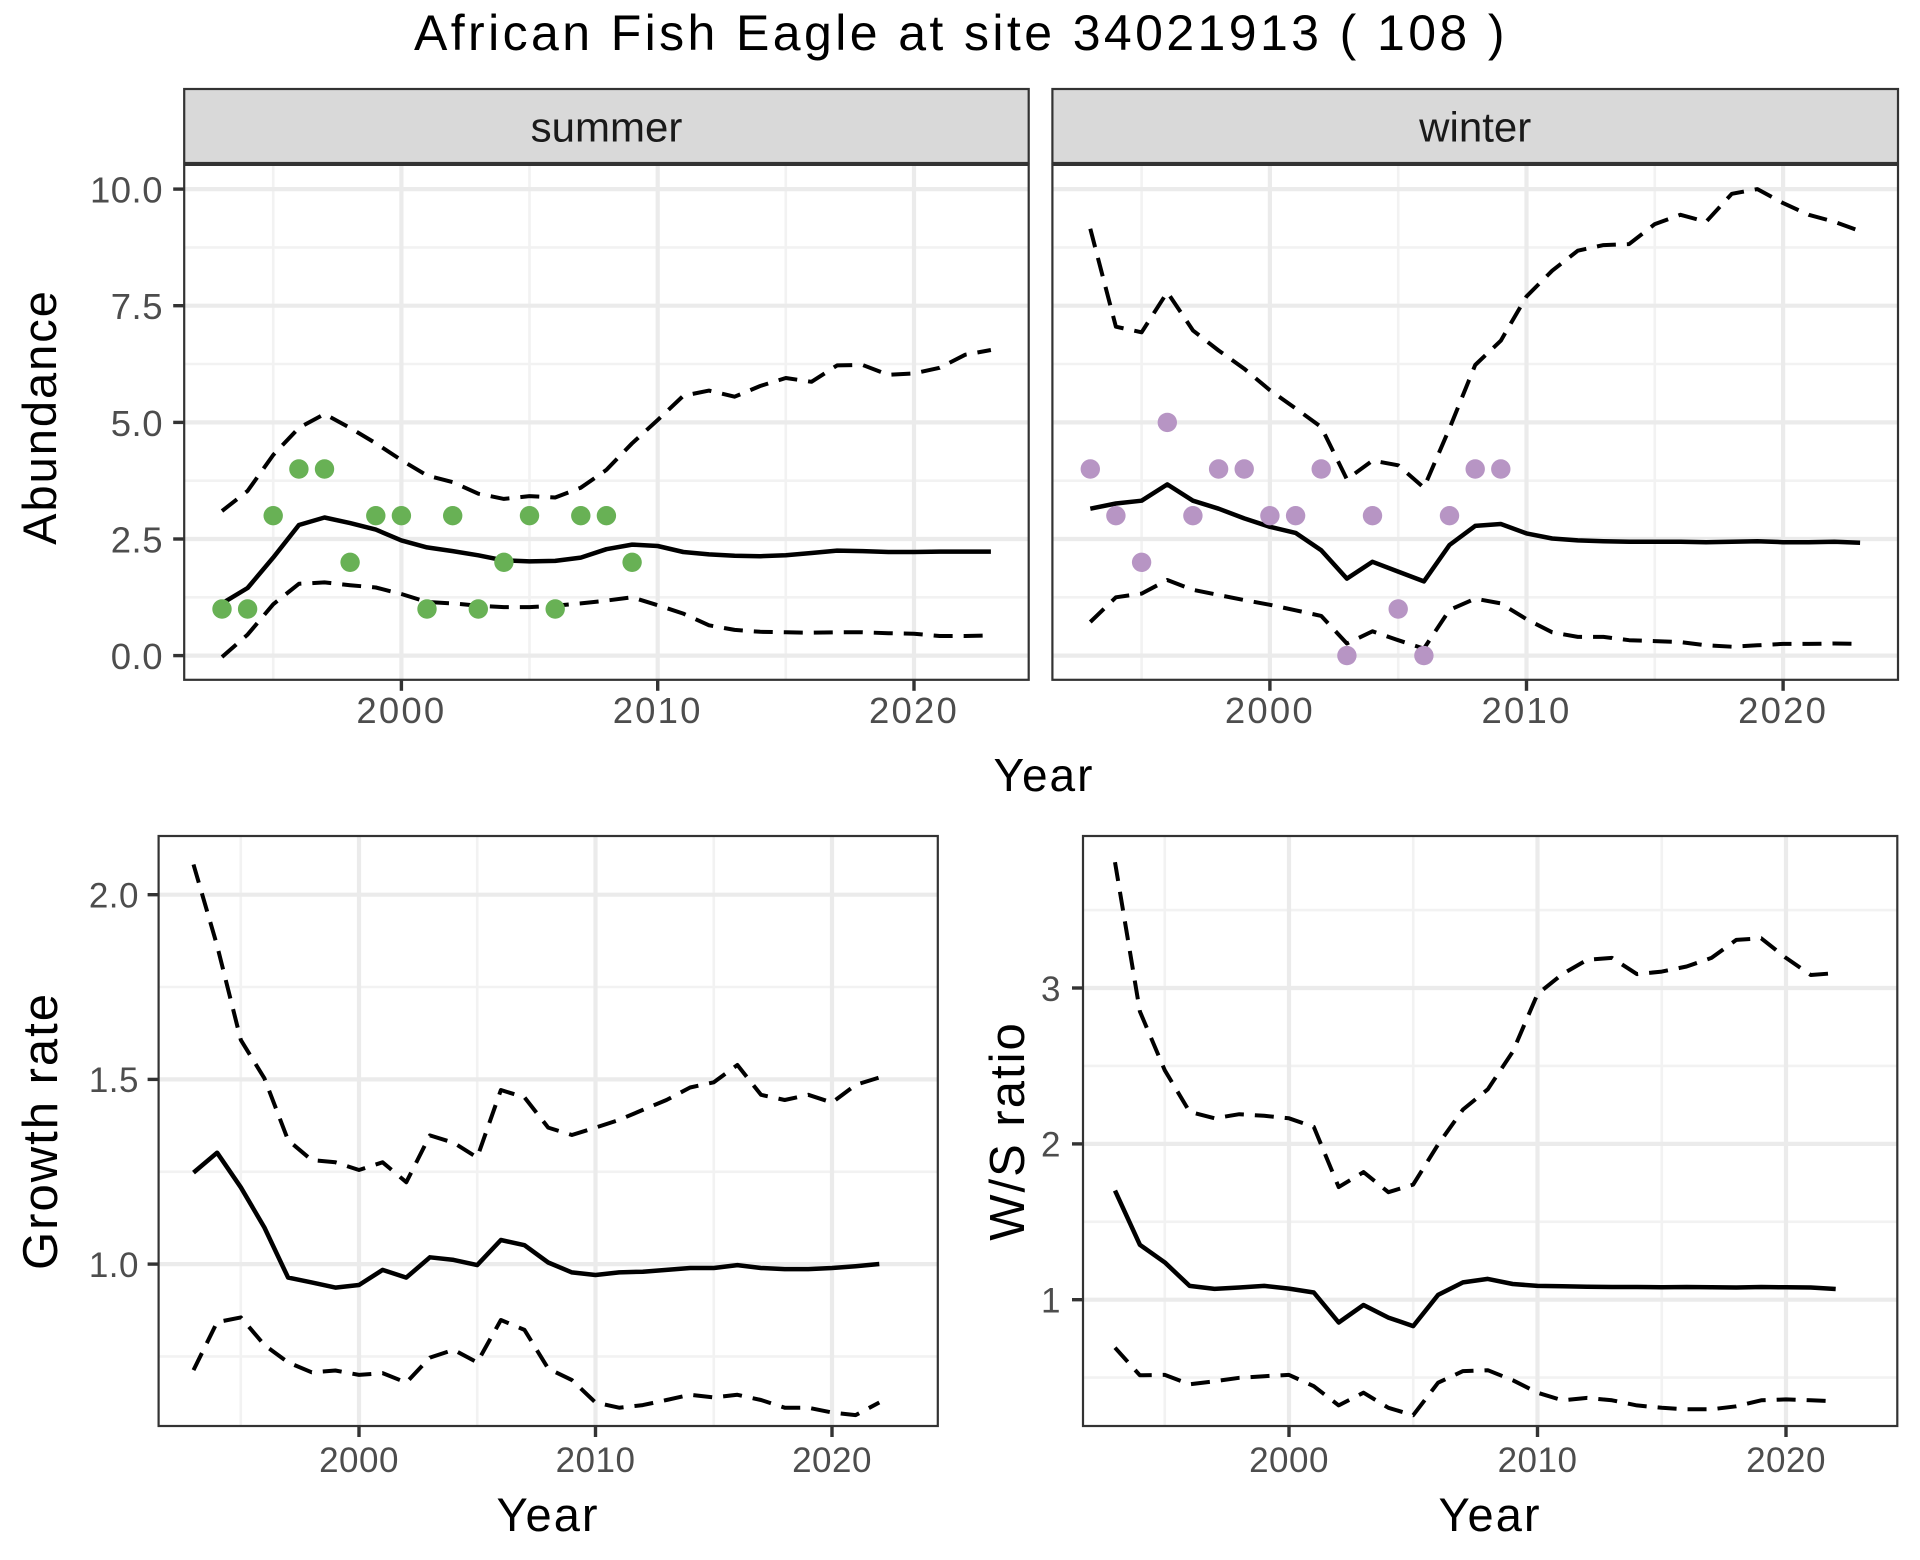 This screenshot has width=1920, height=1560. What do you see at coordinates (1051, 1145) in the screenshot?
I see `svg-text: 2` at bounding box center [1051, 1145].